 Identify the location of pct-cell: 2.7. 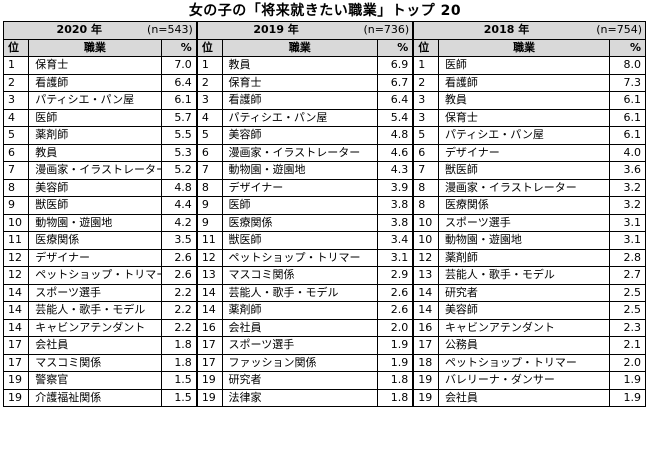
(627, 275).